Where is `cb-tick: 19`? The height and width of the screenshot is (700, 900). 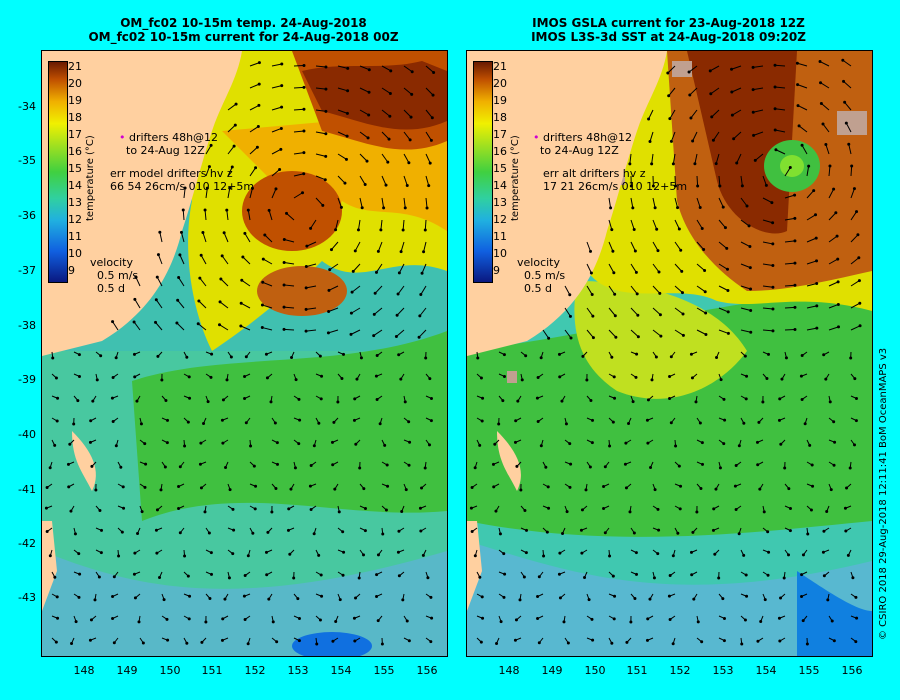 cb-tick: 19 is located at coordinates (75, 100).